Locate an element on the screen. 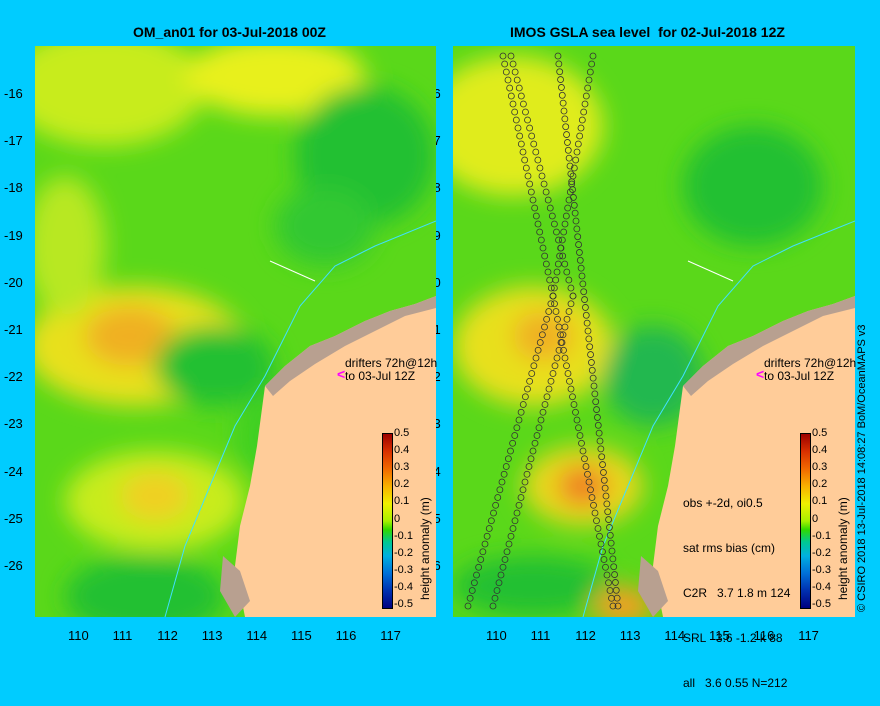 This screenshot has width=880, height=706. colorbar-tick-label: -0.5 is located at coordinates (403, 604).